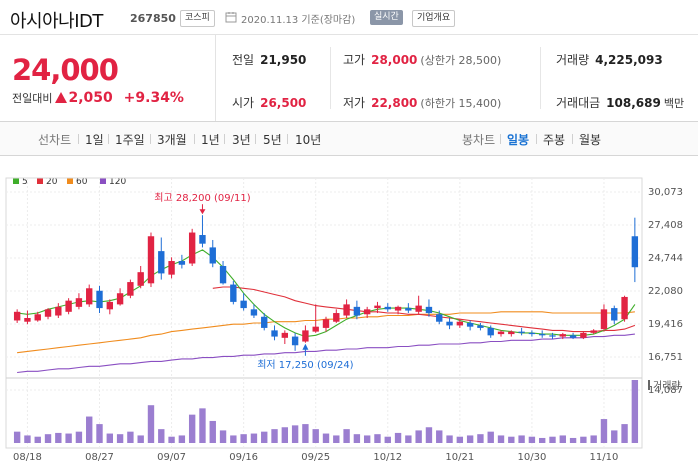 The height and width of the screenshot is (469, 698). Describe the element at coordinates (386, 17) in the screenshot. I see `realtime-button: 실시간` at that location.